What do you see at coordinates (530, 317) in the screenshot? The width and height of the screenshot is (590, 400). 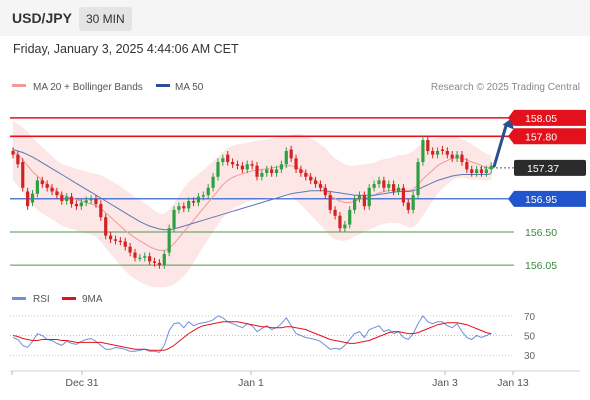 I see `rsi-level-label: 70` at bounding box center [530, 317].